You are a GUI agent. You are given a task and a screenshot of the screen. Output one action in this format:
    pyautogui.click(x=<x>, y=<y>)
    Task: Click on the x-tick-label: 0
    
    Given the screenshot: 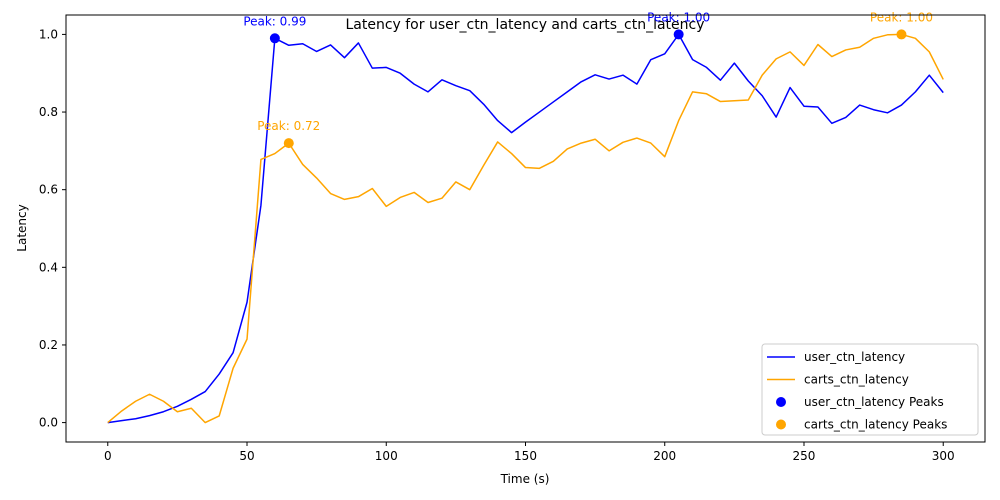 What is the action you would take?
    pyautogui.click(x=108, y=456)
    